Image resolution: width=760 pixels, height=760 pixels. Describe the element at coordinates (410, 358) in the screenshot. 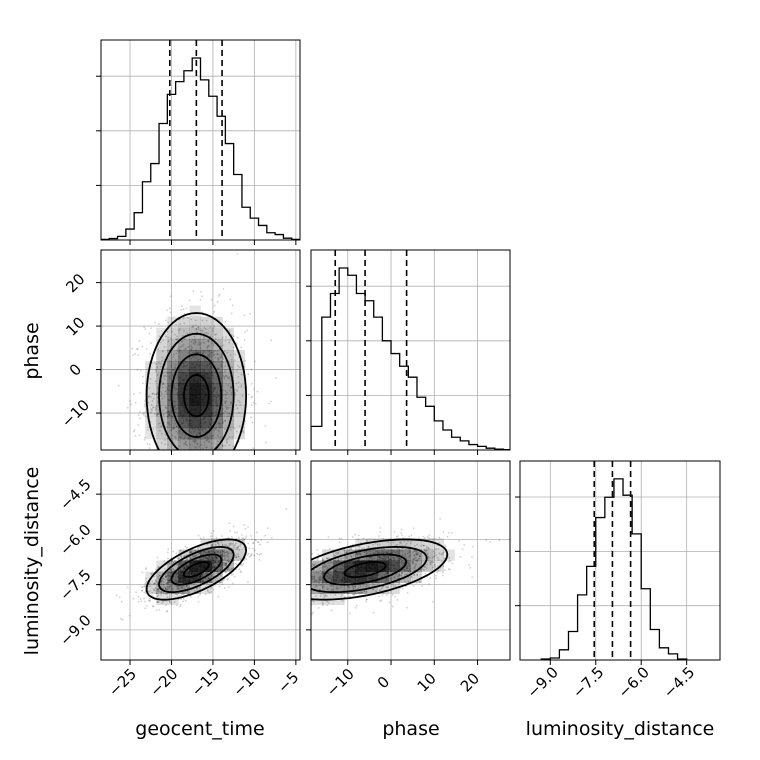

I see `histogram-phase` at that location.